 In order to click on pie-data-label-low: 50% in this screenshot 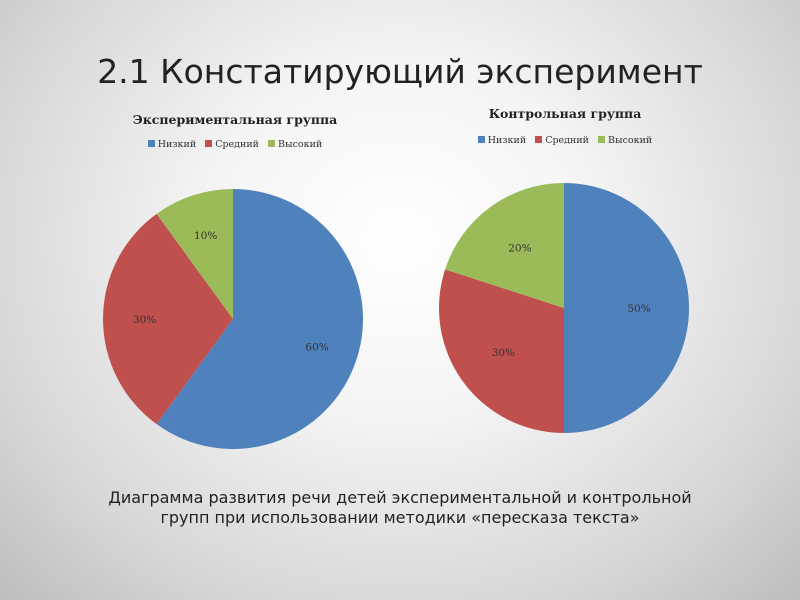, I will do `click(638, 309)`.